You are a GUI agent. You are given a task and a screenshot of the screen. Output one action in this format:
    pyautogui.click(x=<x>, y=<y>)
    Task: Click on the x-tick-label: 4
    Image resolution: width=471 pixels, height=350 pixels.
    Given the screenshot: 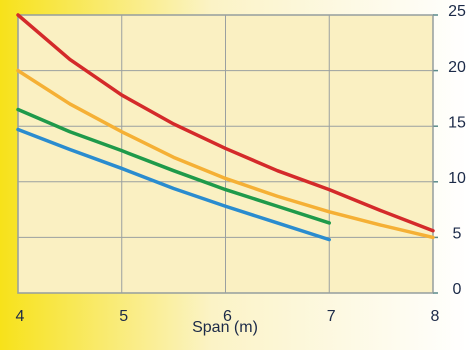 What is the action you would take?
    pyautogui.click(x=20, y=316)
    